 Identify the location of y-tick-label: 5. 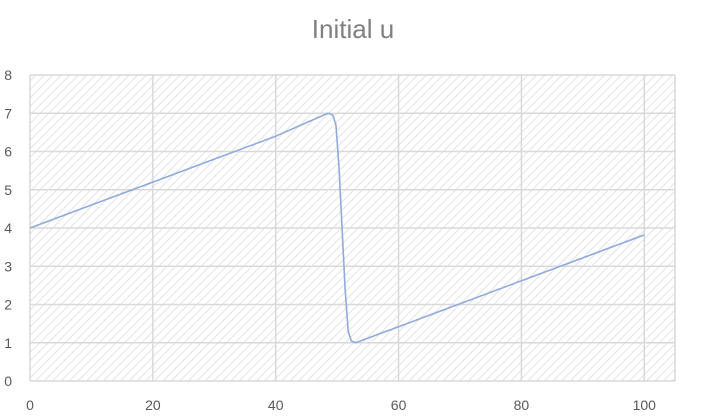
(8, 190).